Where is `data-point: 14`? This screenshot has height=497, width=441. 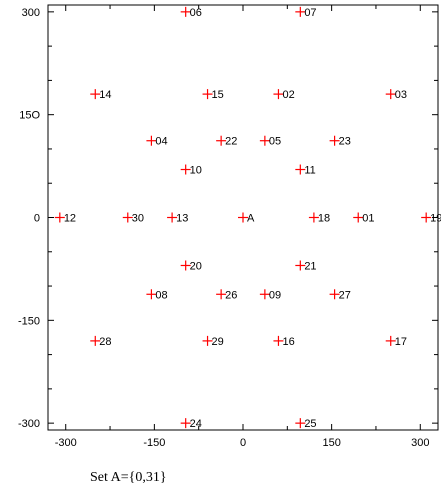 data-point: 14 is located at coordinates (101, 95).